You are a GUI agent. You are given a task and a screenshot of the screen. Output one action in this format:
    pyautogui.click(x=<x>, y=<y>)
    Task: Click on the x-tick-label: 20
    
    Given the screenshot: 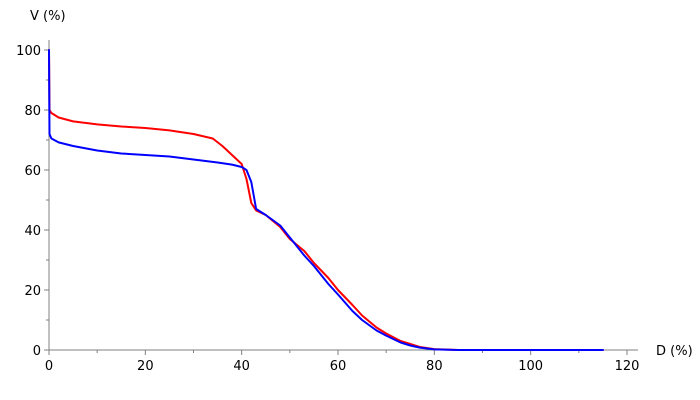 What is the action you would take?
    pyautogui.click(x=145, y=366)
    